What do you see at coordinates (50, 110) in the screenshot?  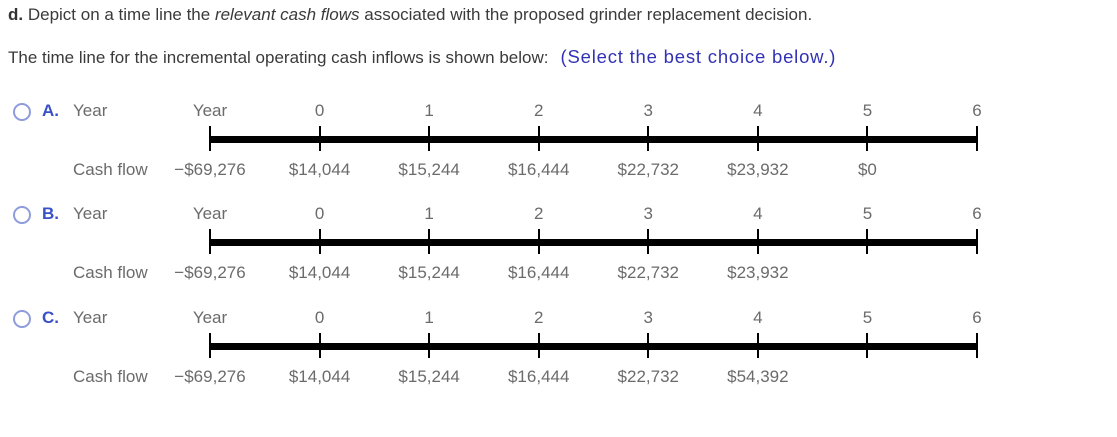 I see `option-a-letter: A.` at bounding box center [50, 110].